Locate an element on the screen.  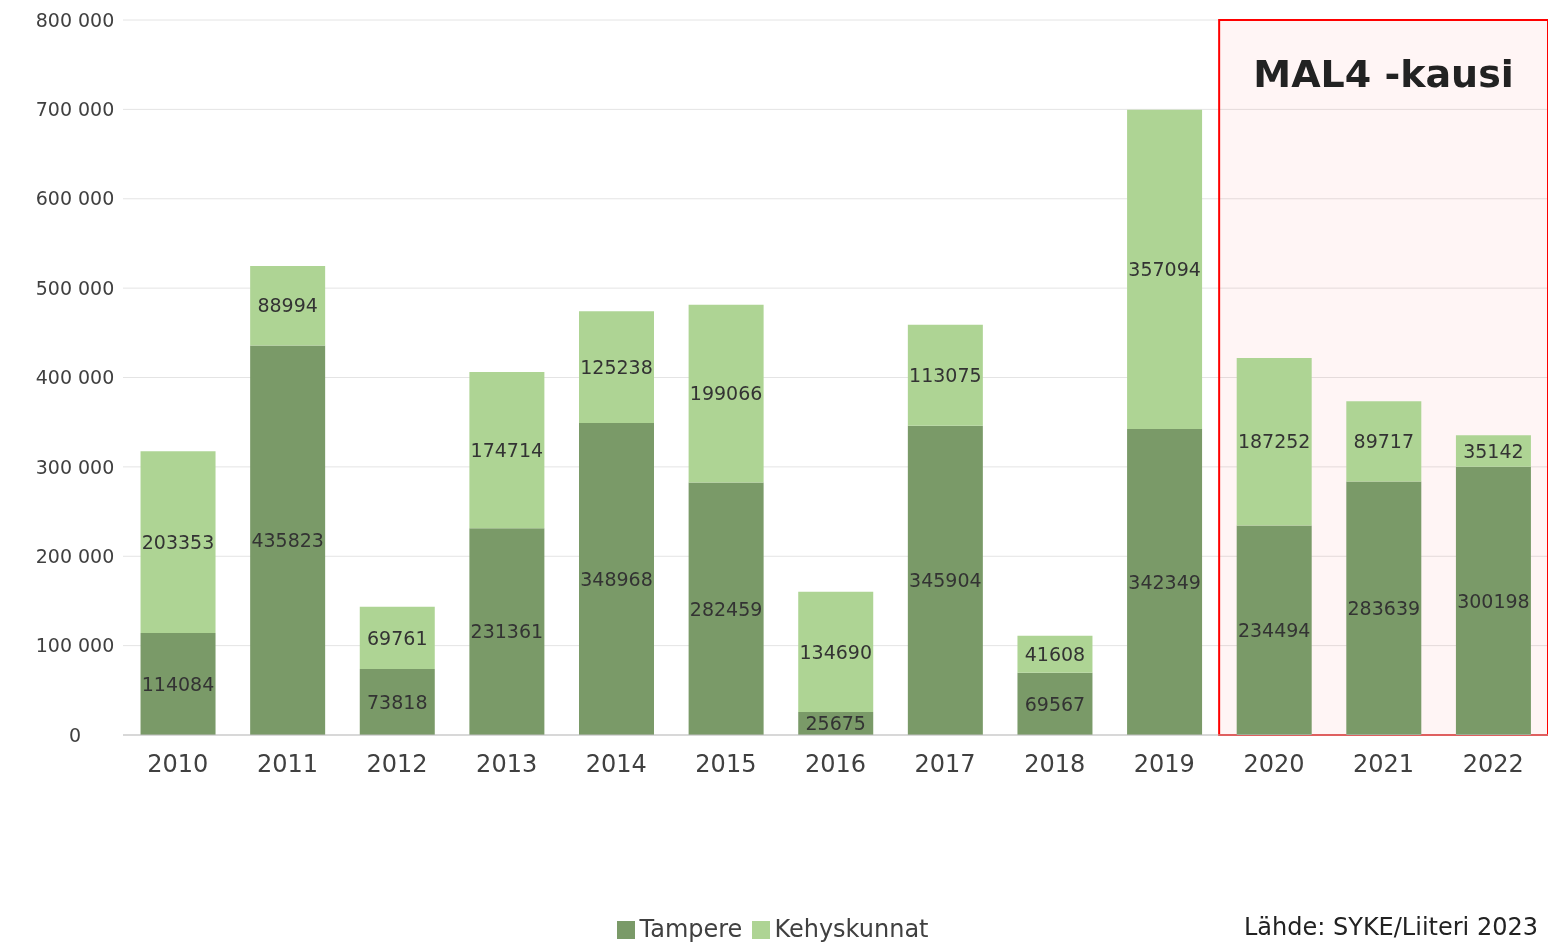
x-tick-label: 2020 is located at coordinates (1274, 764).